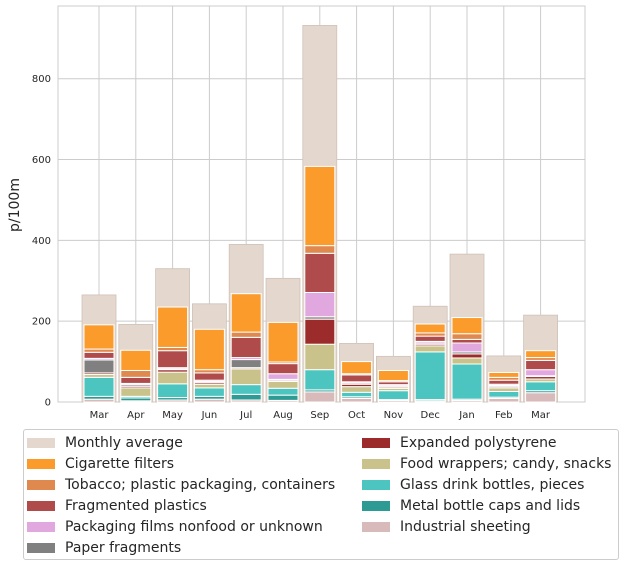 The height and width of the screenshot is (566, 628). What do you see at coordinates (136, 505) in the screenshot?
I see `legend-label: Fragmented plastics` at bounding box center [136, 505].